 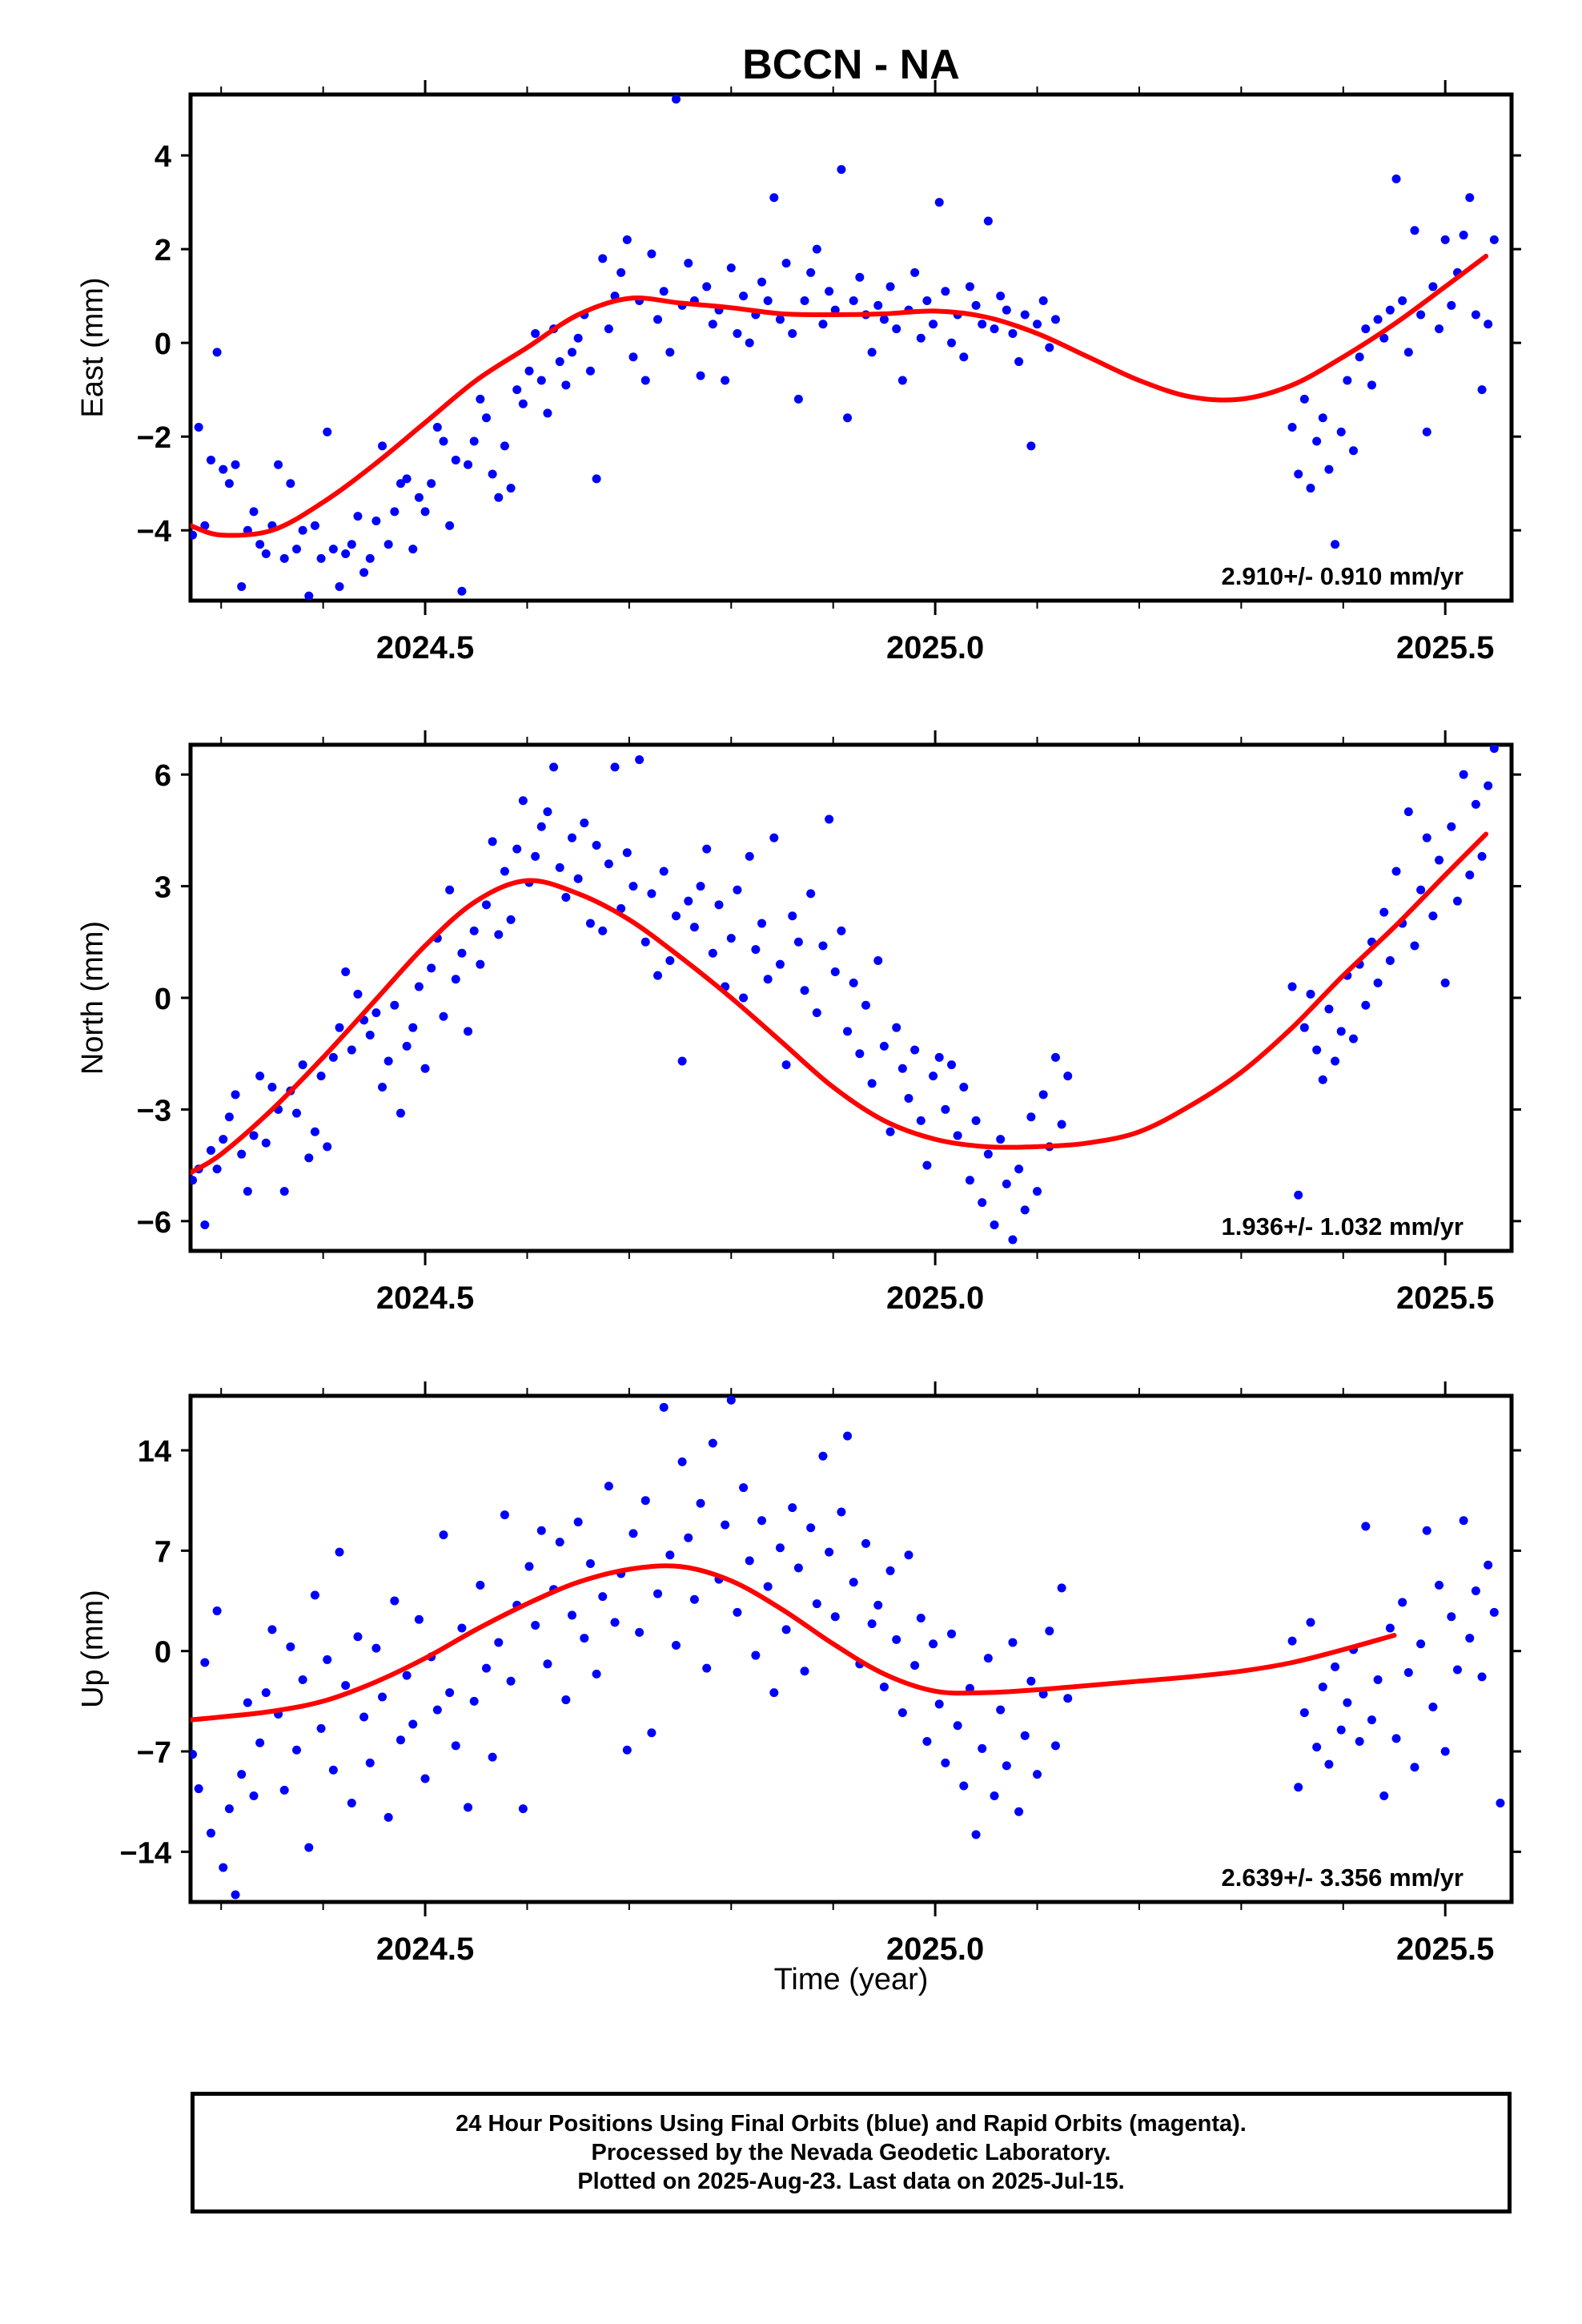 What do you see at coordinates (145, 1853) in the screenshot?
I see `up-y-tick-label: −14` at bounding box center [145, 1853].